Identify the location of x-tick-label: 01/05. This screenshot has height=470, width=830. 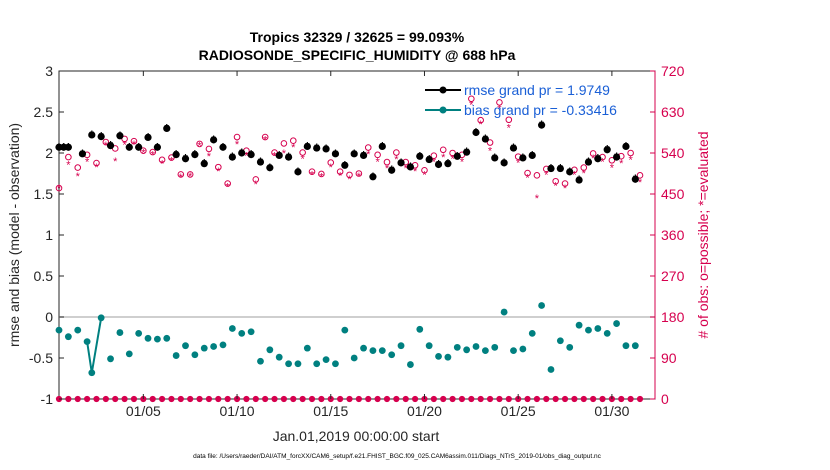
(143, 411).